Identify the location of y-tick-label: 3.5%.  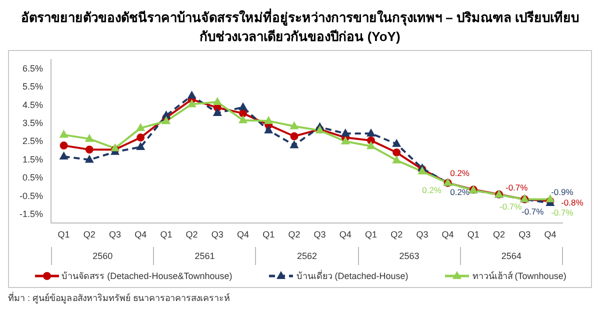
(32, 123).